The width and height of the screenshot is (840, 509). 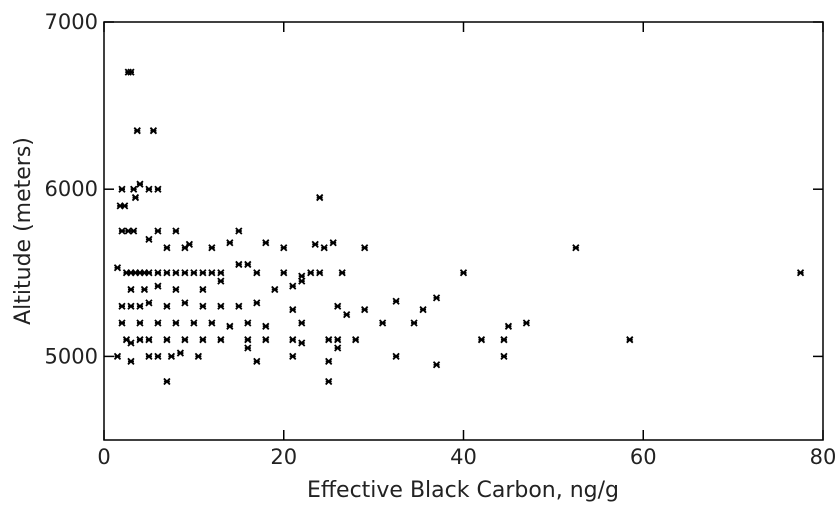 What do you see at coordinates (71, 356) in the screenshot?
I see `y-tick-label: 5000` at bounding box center [71, 356].